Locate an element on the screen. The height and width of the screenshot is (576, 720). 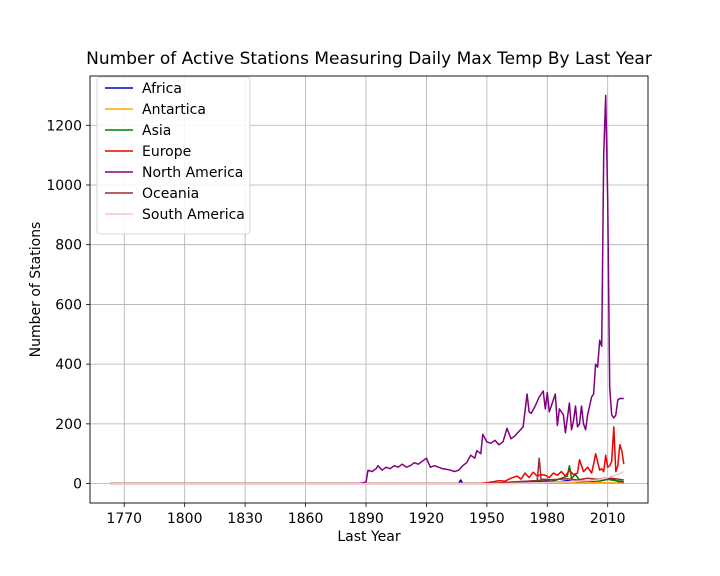
x-tick-label: 1830 is located at coordinates (245, 519).